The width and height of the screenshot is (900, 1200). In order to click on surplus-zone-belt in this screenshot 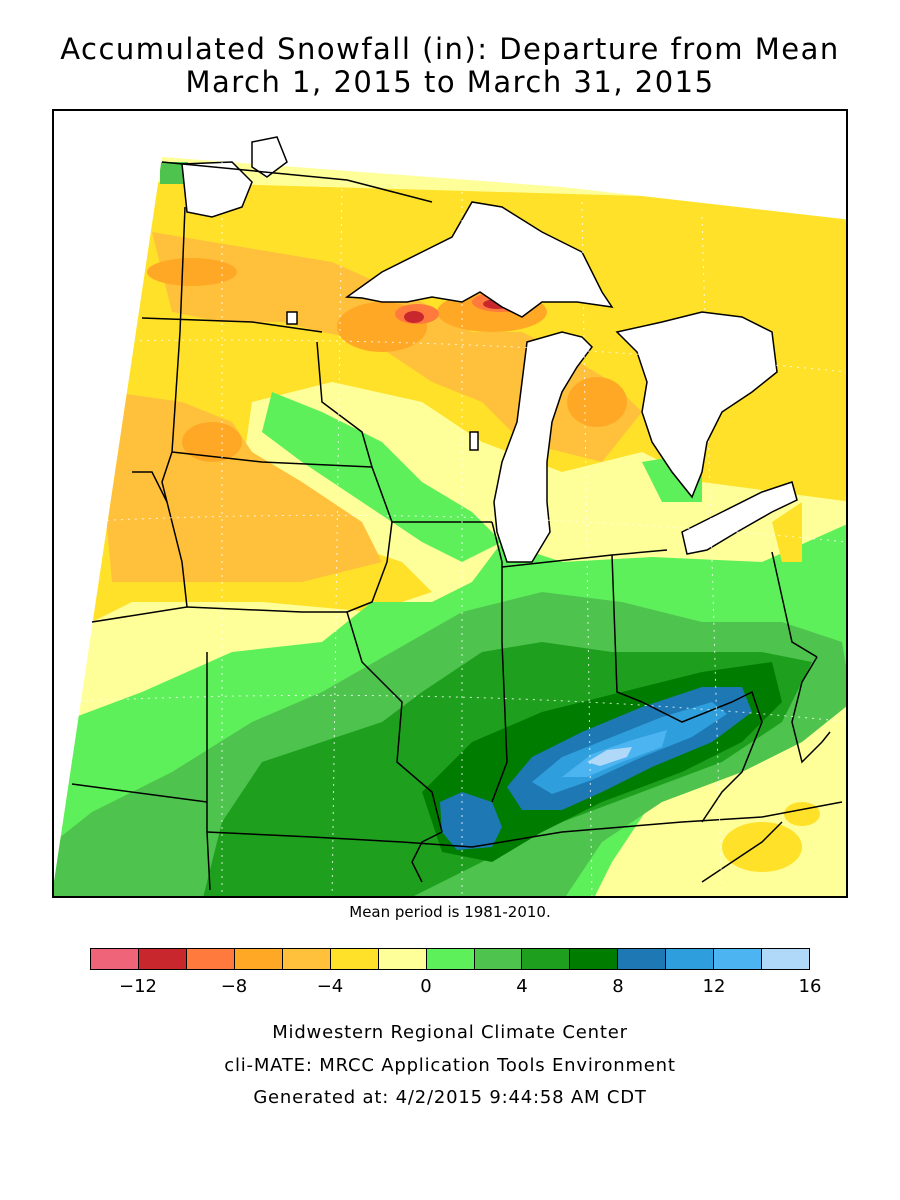, I will do `click(382, 477)`.